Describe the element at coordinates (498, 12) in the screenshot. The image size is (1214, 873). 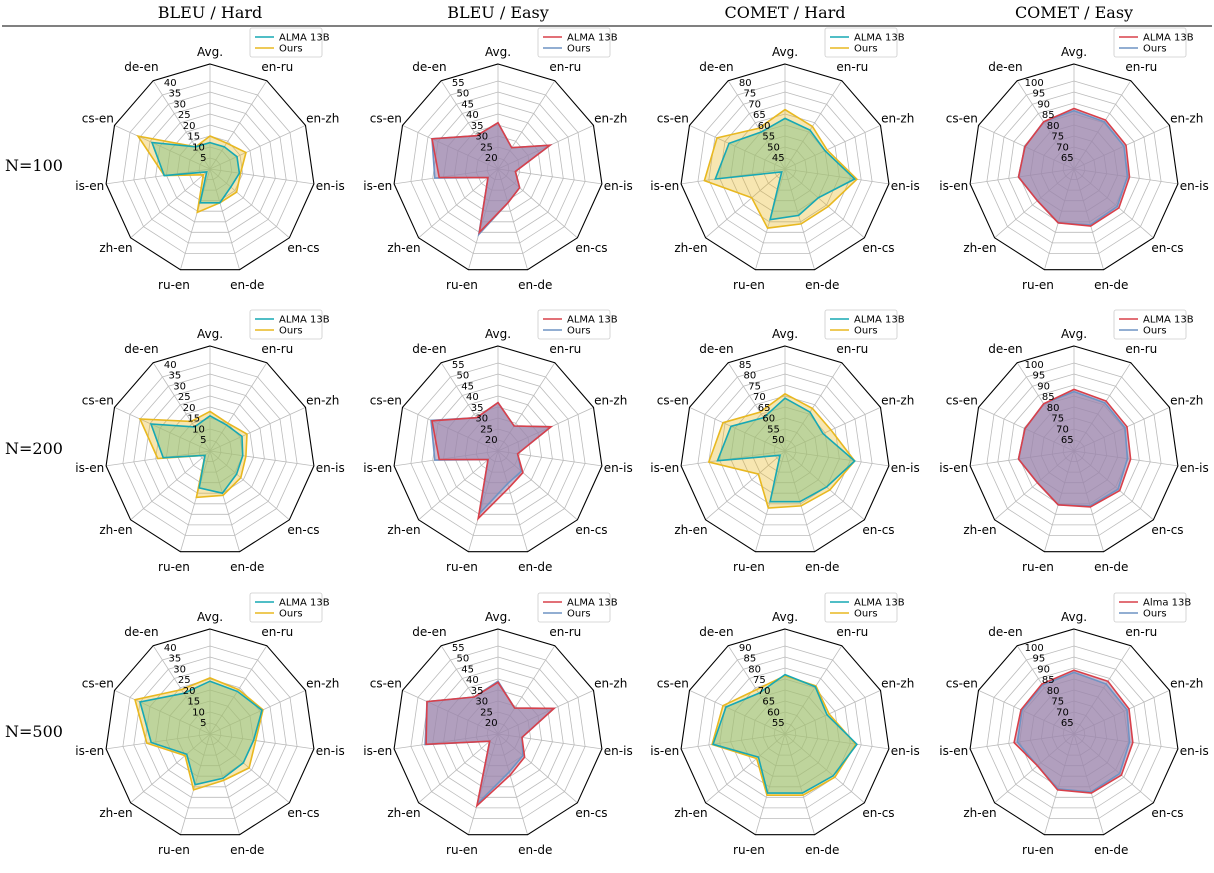
I see `column-title: BLEU / Easy` at that location.